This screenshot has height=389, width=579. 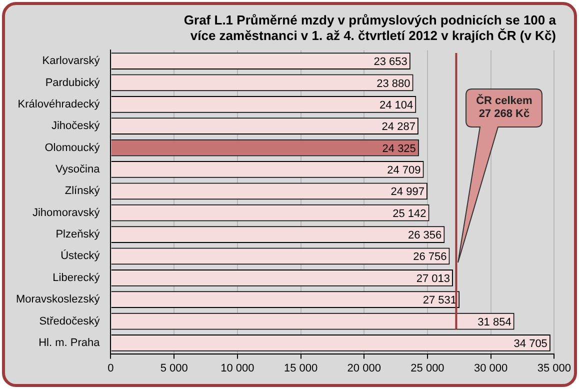 I want to click on data-label: 24 325, so click(x=399, y=148).